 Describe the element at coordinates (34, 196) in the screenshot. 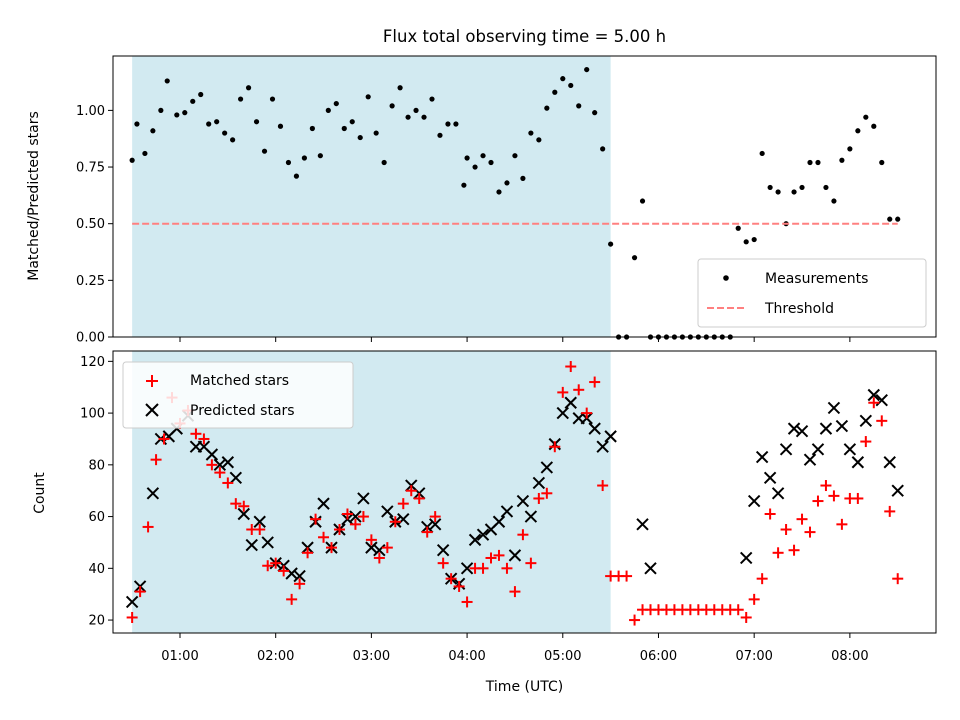

I see `top-y-axis-label: Matched/Predicted stars` at that location.